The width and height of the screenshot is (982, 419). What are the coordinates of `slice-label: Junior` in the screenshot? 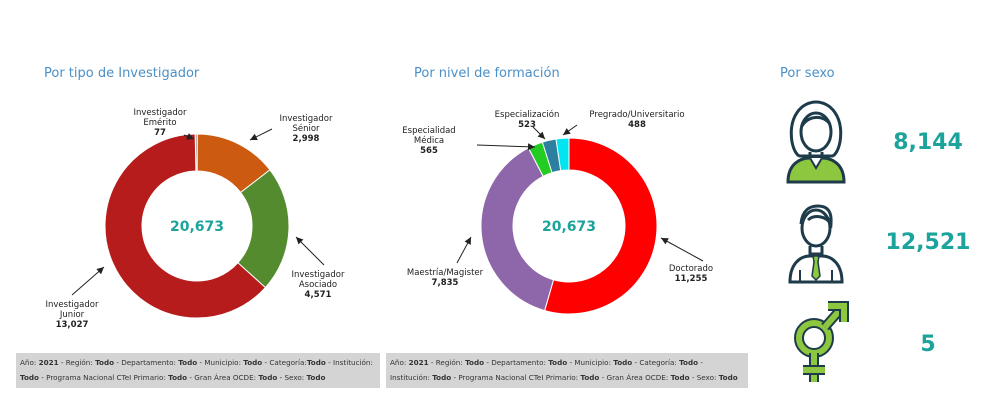 It's located at (72, 315).